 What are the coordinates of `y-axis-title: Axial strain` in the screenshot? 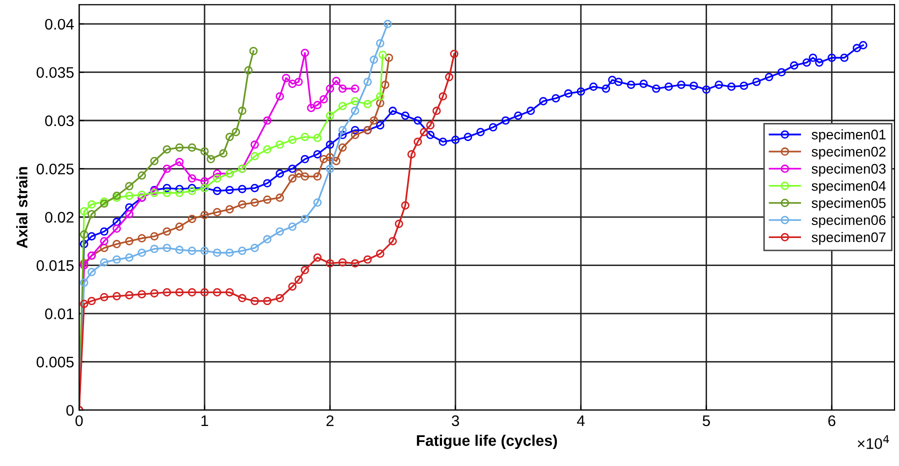 It's located at (22, 207).